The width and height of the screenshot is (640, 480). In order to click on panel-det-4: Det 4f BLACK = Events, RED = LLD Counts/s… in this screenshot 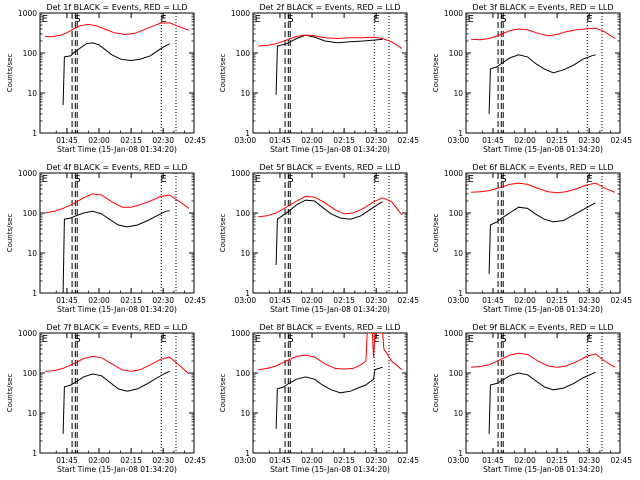, I will do `click(131, 238)`.